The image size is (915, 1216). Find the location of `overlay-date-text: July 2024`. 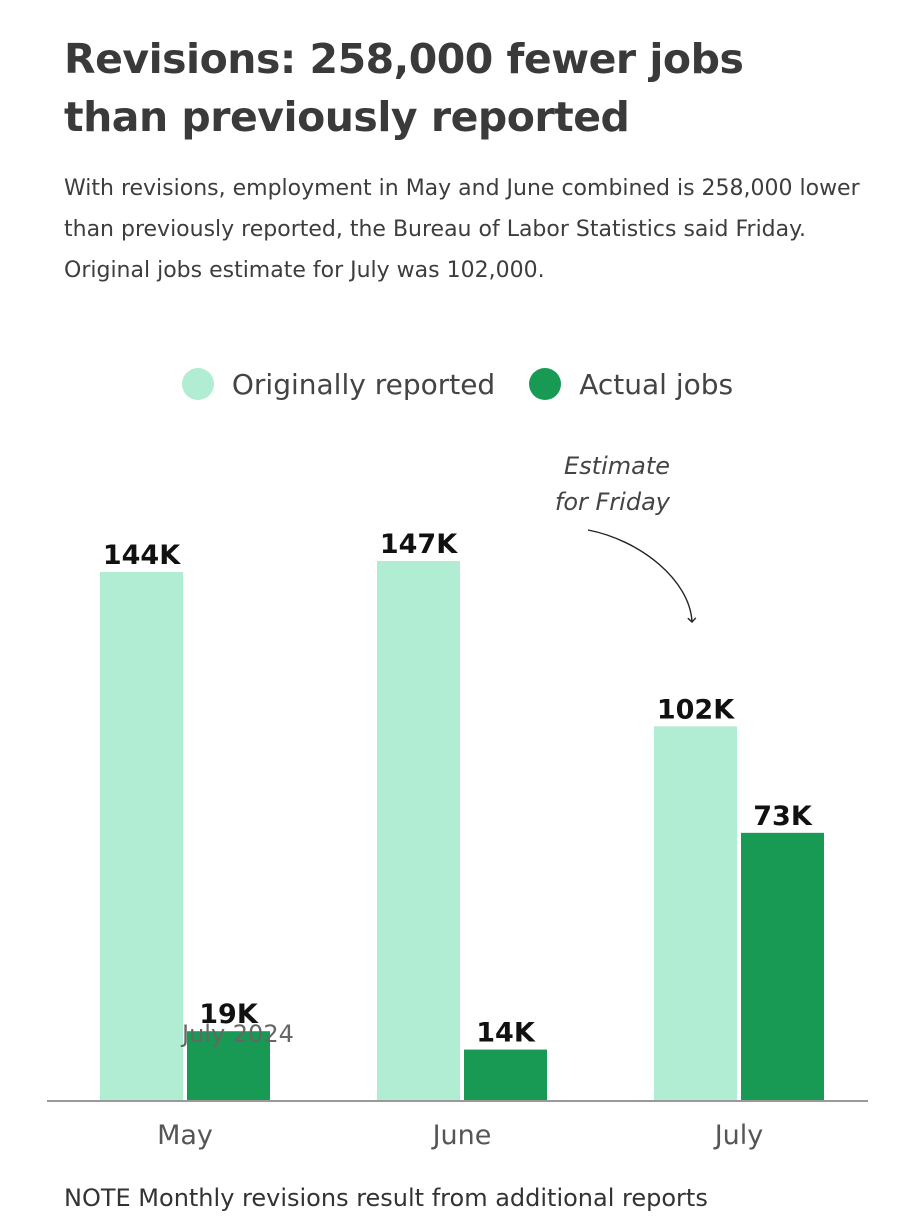

overlay-date-text: July 2024 is located at coordinates (237, 1034).